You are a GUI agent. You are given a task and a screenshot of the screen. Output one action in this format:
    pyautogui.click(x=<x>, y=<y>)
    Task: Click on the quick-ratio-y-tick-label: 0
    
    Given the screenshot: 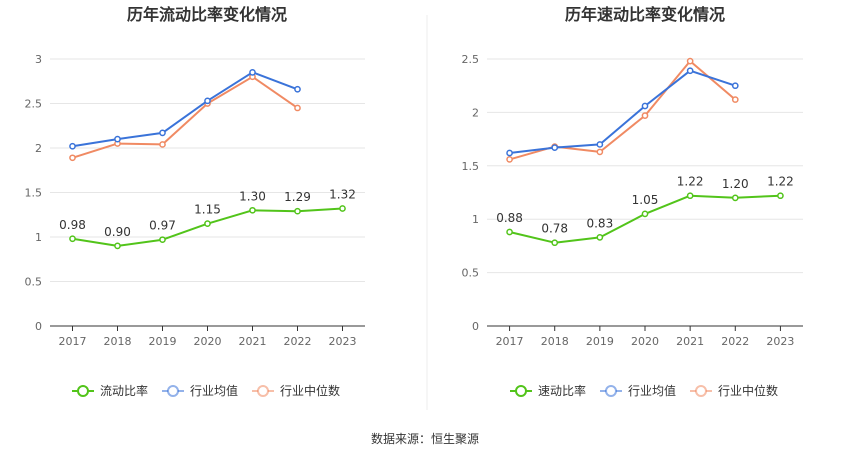 What is the action you would take?
    pyautogui.click(x=475, y=326)
    